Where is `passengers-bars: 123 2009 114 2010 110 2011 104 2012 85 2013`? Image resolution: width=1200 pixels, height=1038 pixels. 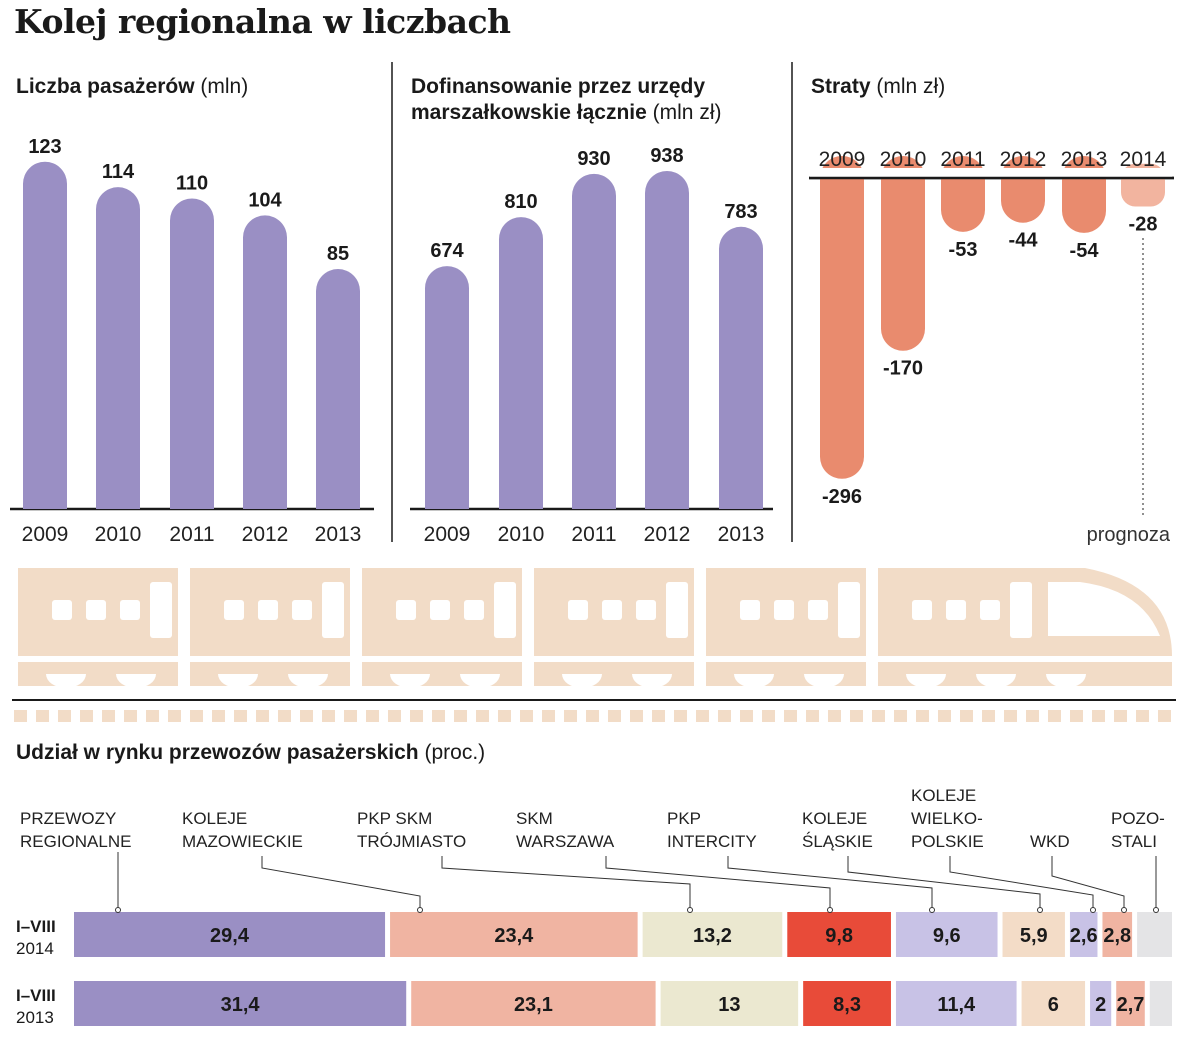
passengers-bars: 123 2009 114 2010 110 2011 104 2012 85 2013 is located at coordinates (192, 341).